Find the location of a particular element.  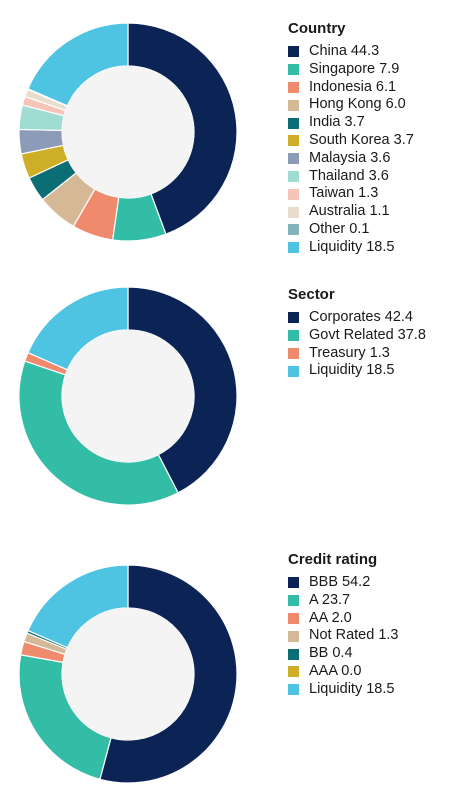

legend-label: Not Rated 1.3 is located at coordinates (354, 635).